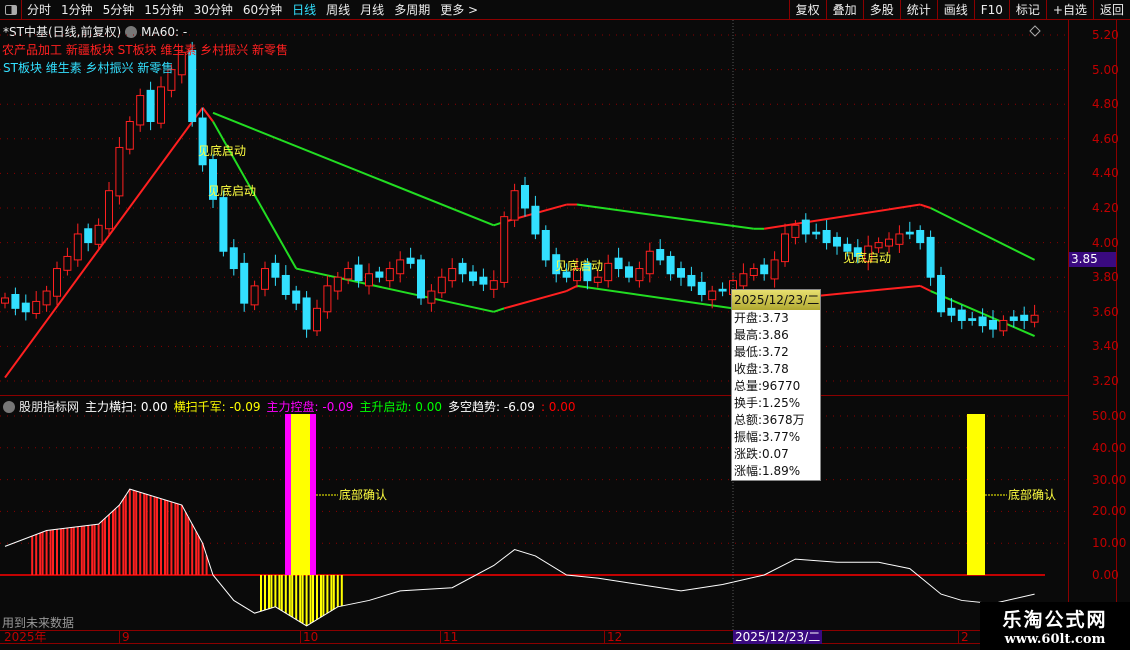 The width and height of the screenshot is (1130, 650). I want to click on panel-toggle-button, so click(11, 10).